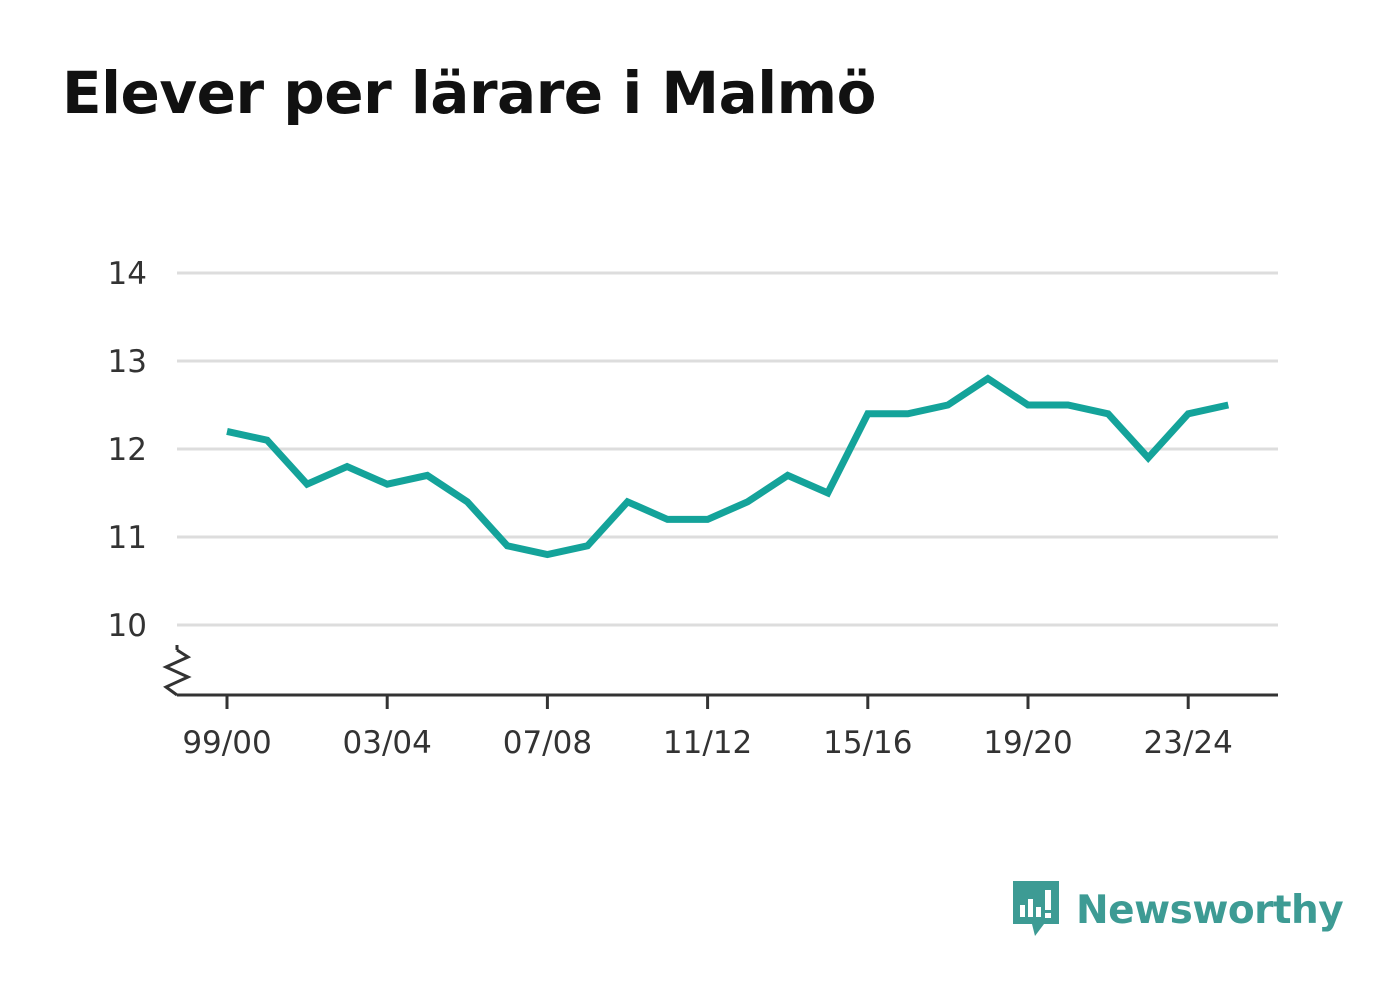  I want to click on y-axis-break-icon, so click(177, 672).